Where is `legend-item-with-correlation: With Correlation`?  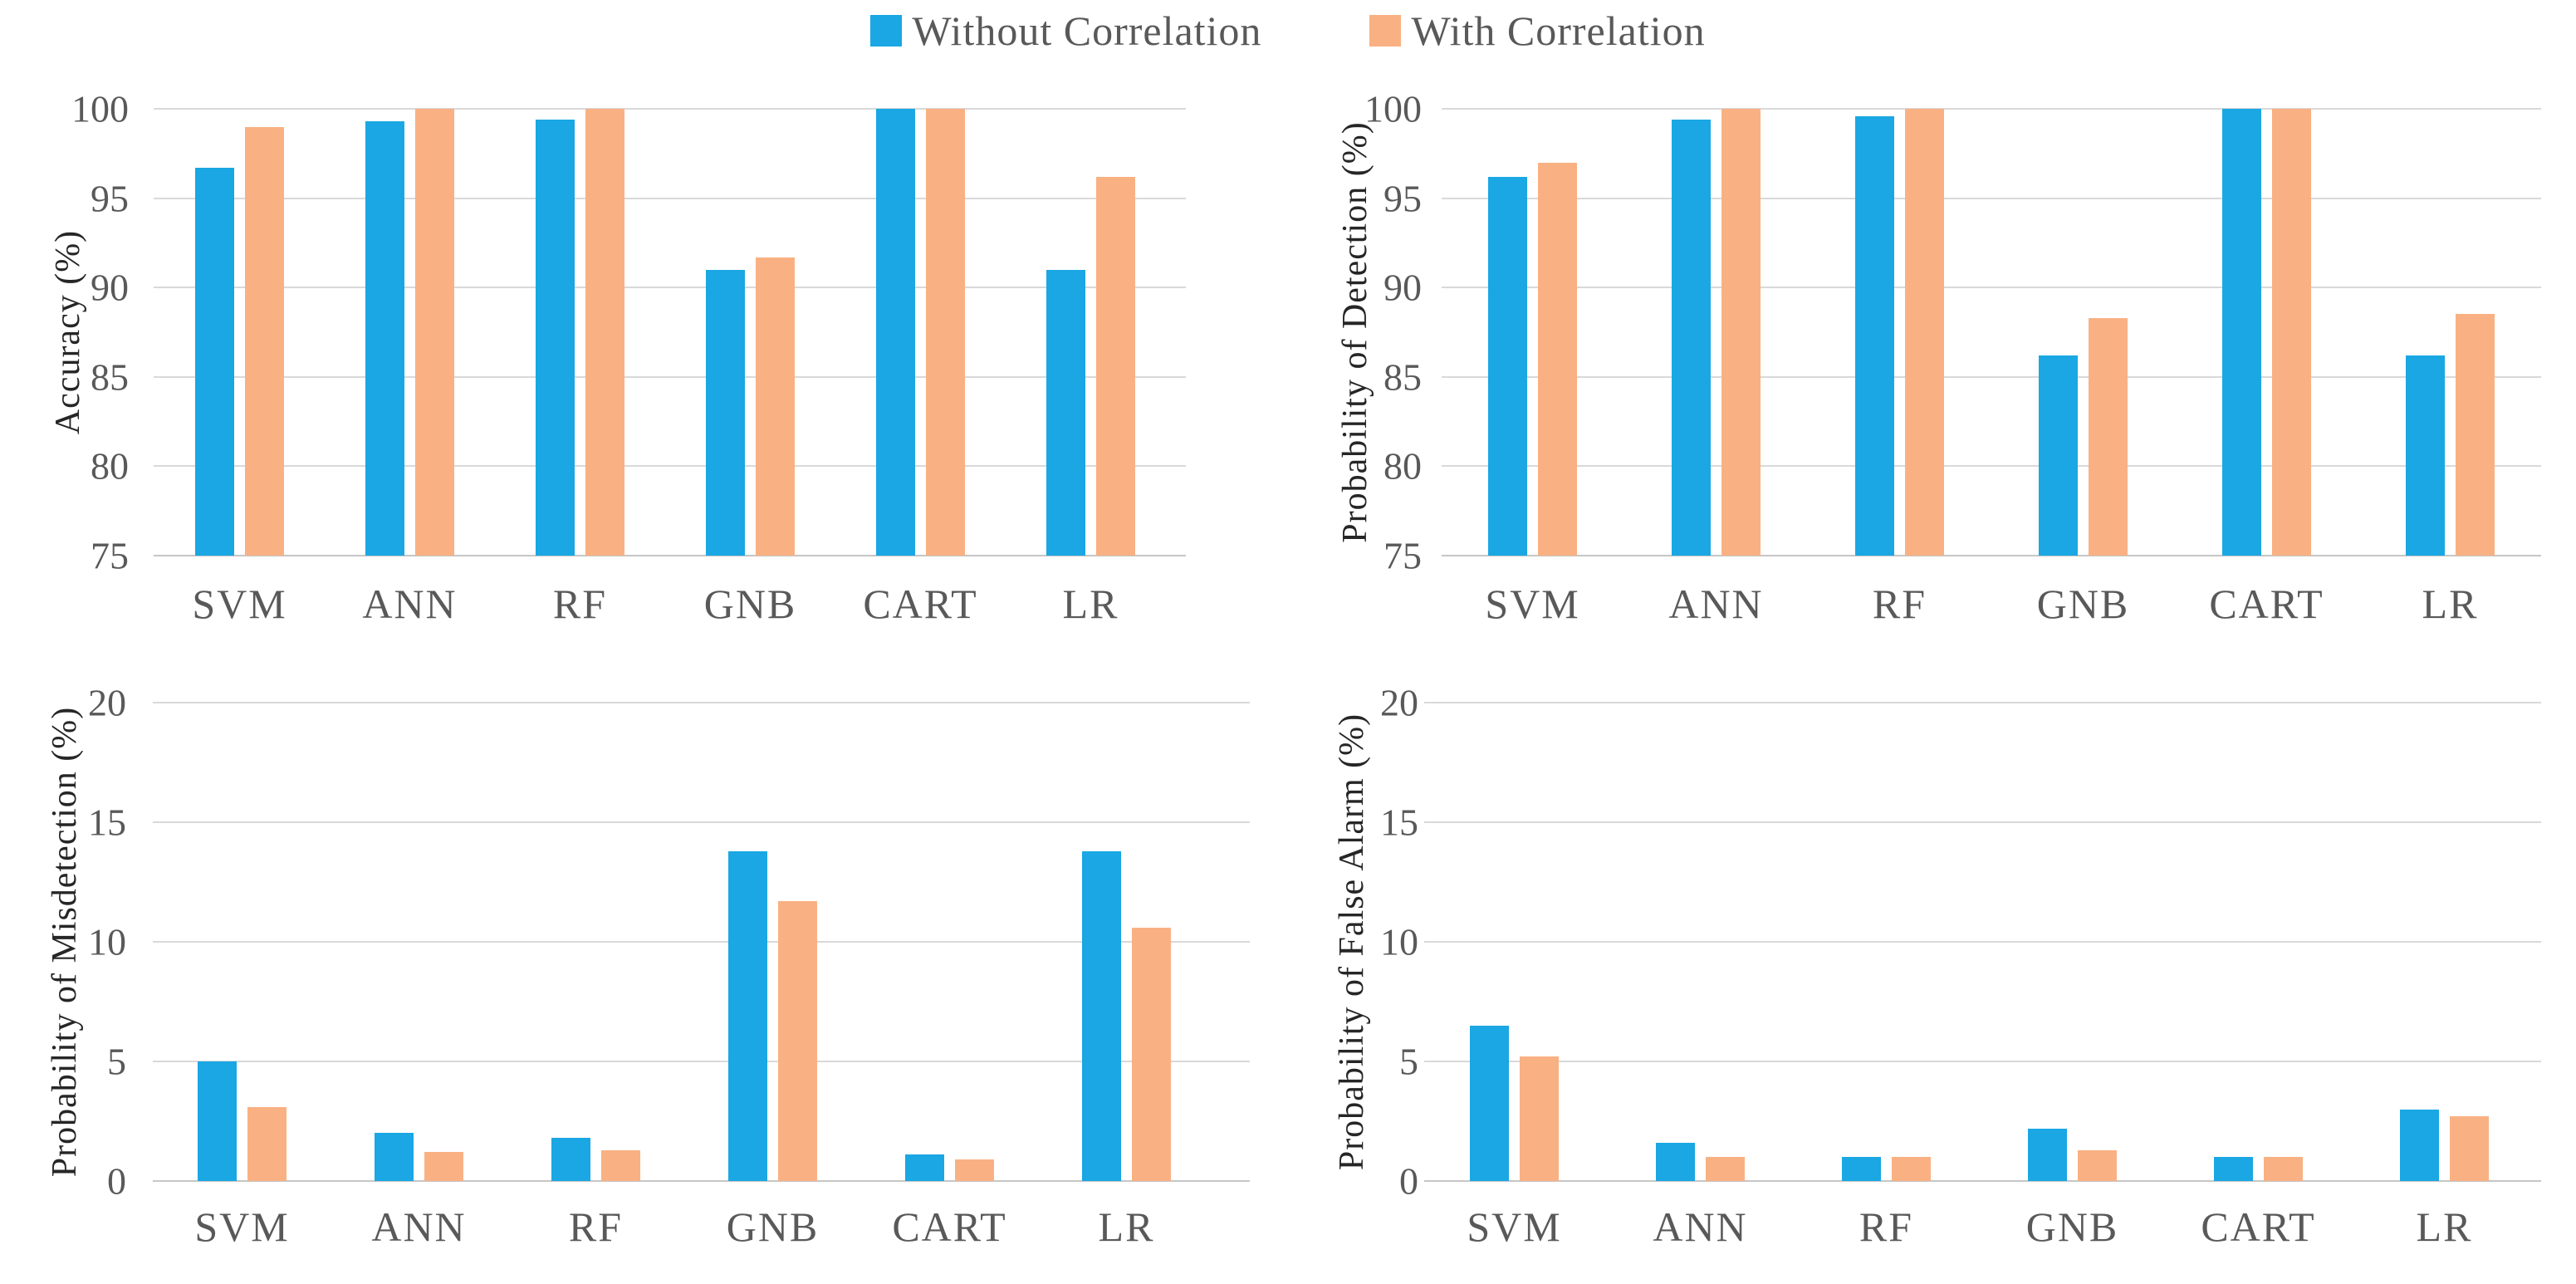 legend-item-with-correlation: With Correlation is located at coordinates (1537, 31).